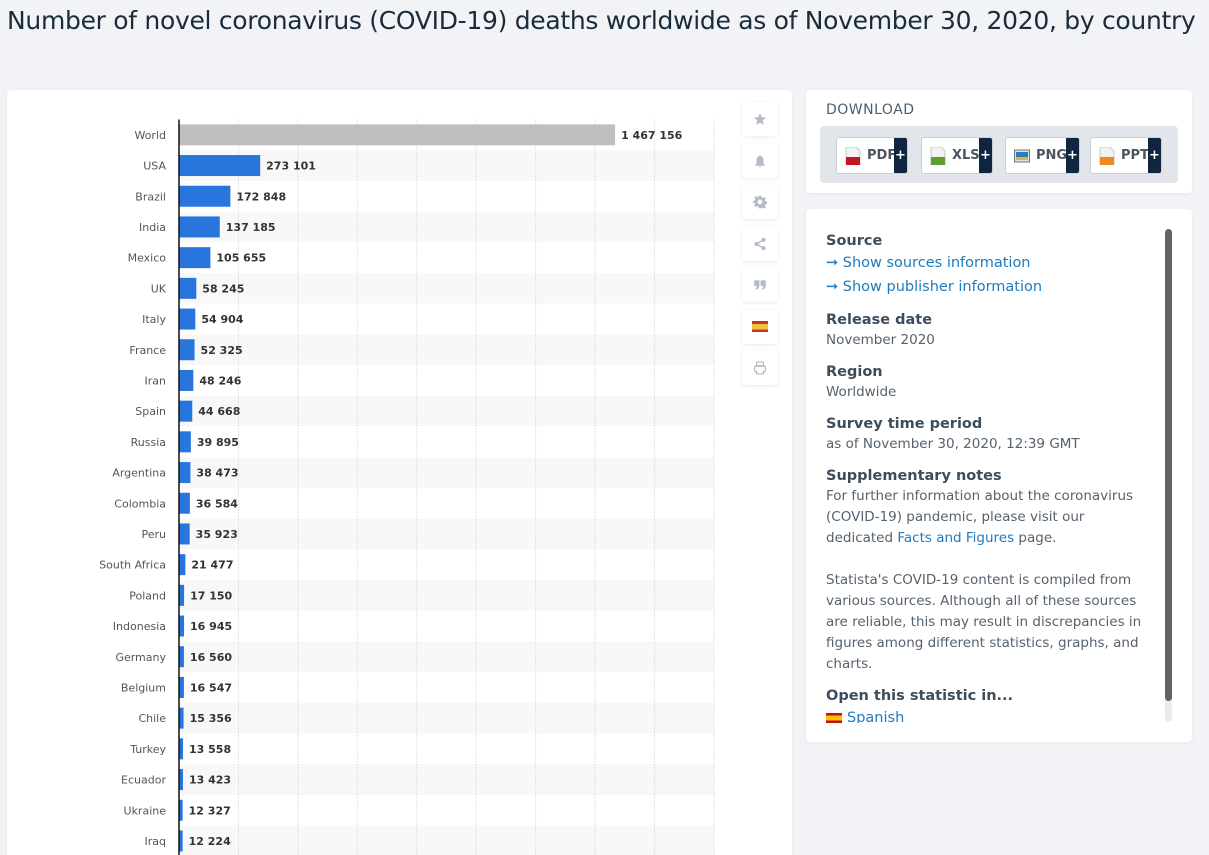 The image size is (1209, 855). Describe the element at coordinates (900, 155) in the screenshot. I see `pdf-plus: +` at that location.